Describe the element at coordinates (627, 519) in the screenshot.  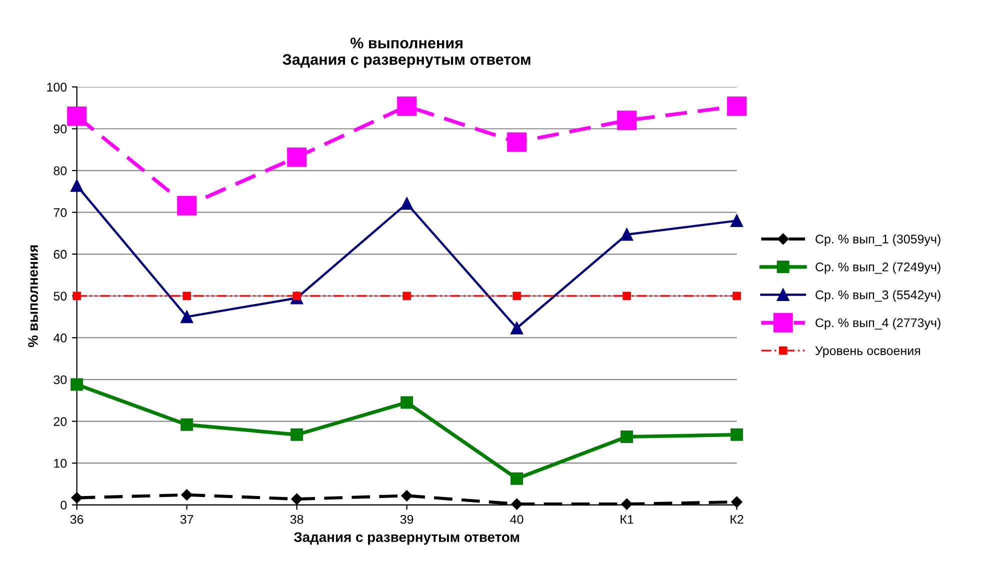
I see `x-tick-label: К1` at that location.